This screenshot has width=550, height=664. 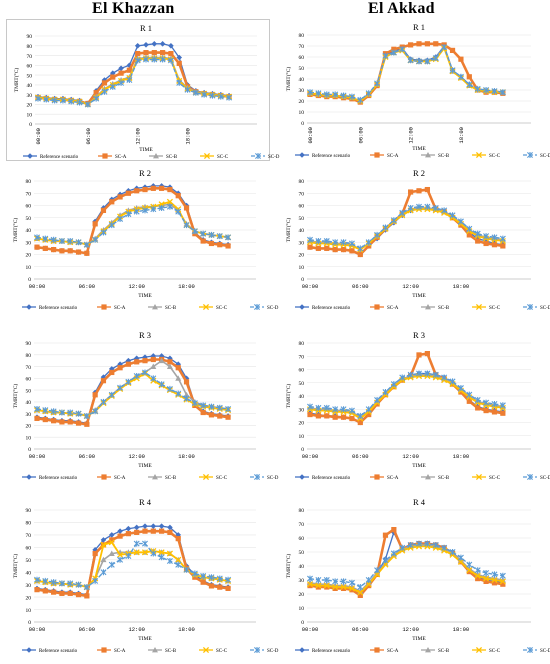 What do you see at coordinates (37, 456) in the screenshot?
I see `x-tick-label: 00:00` at bounding box center [37, 456].